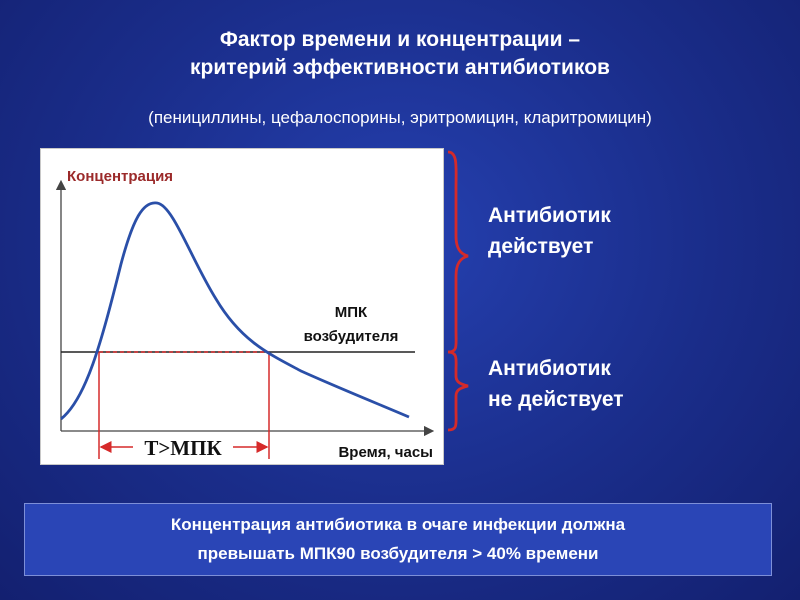 The height and width of the screenshot is (600, 800). Describe the element at coordinates (385, 452) in the screenshot. I see `x-axis-label: Время, часы` at that location.